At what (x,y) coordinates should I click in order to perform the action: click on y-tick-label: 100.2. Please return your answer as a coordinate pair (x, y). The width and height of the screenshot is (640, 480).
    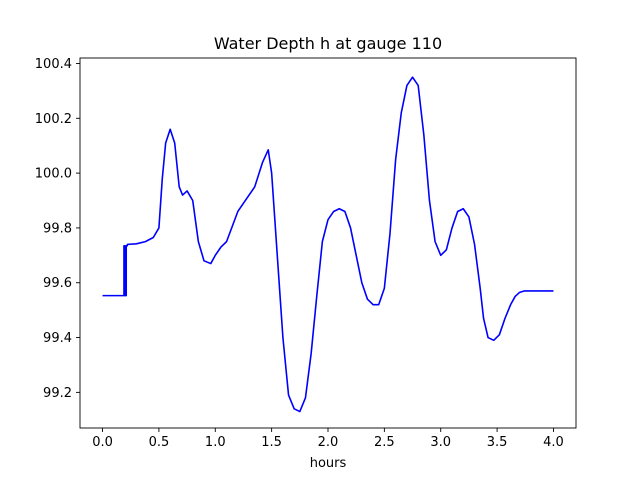
    Looking at the image, I should click on (53, 119).